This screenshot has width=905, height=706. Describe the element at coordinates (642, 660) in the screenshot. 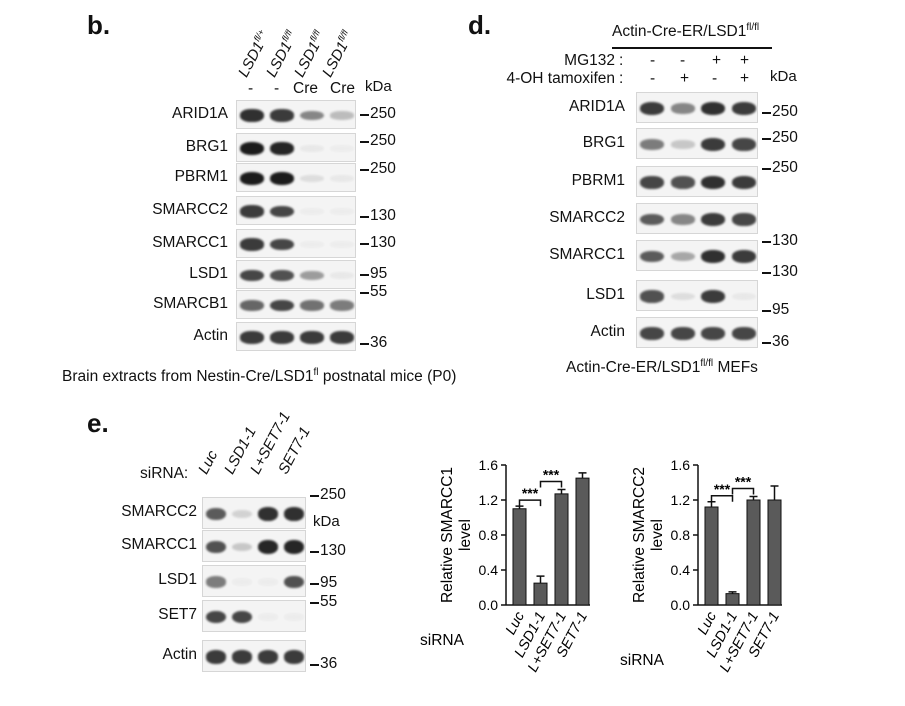

I see `x-axis-label: siRNA` at that location.